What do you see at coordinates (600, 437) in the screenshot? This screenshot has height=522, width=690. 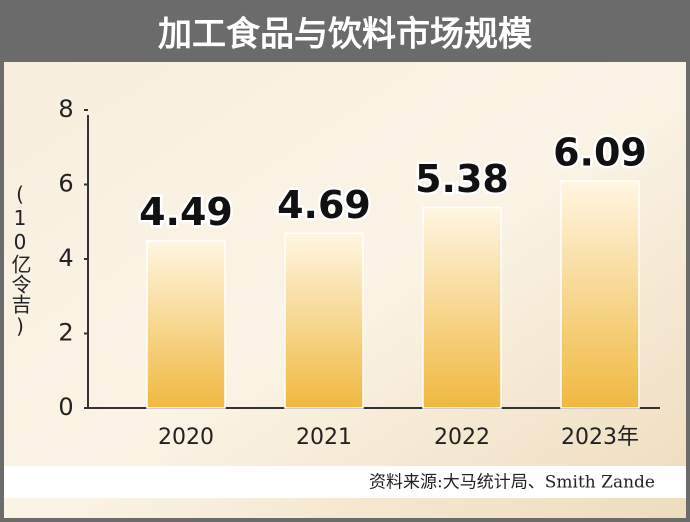 I see `x-tick-label: 2023年` at bounding box center [600, 437].